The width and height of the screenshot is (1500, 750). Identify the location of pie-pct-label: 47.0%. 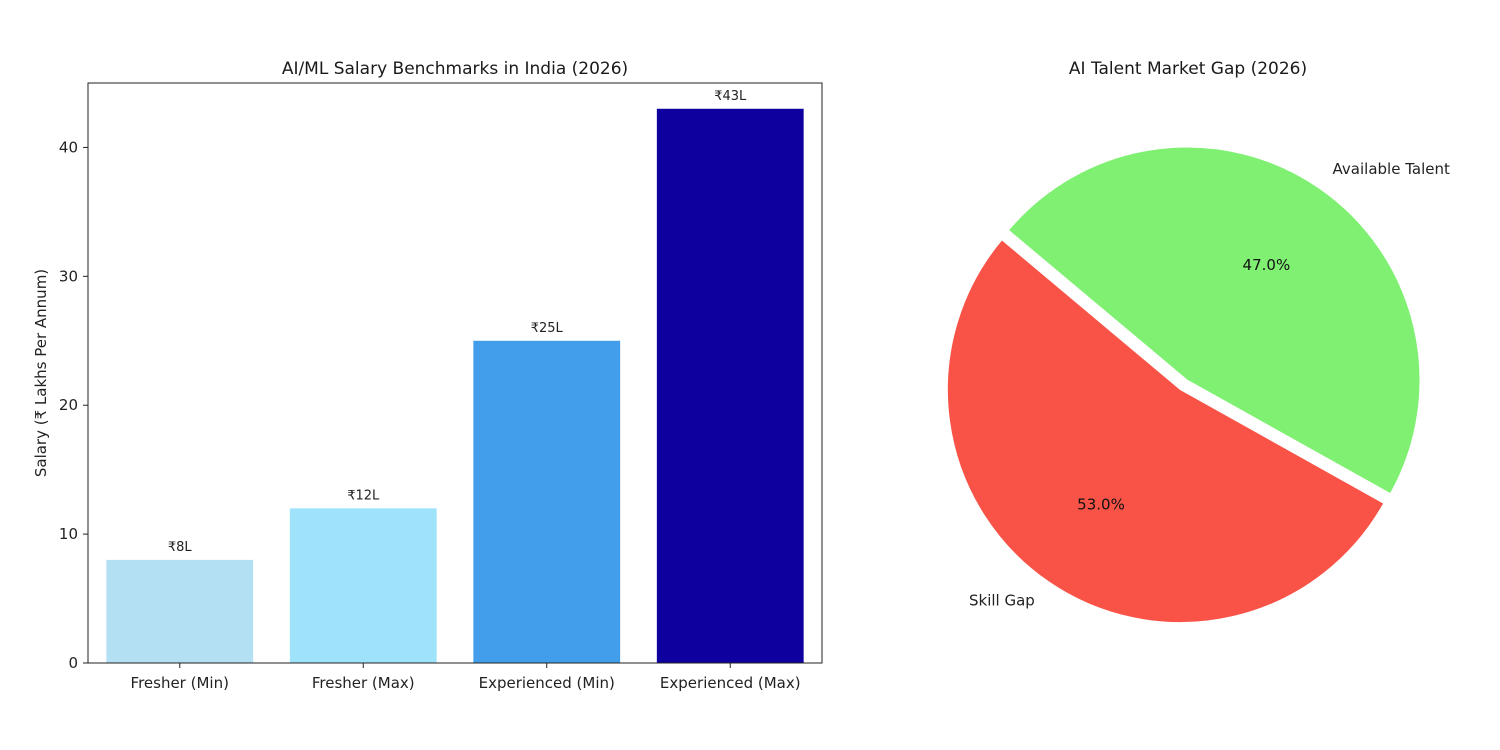
(1267, 265).